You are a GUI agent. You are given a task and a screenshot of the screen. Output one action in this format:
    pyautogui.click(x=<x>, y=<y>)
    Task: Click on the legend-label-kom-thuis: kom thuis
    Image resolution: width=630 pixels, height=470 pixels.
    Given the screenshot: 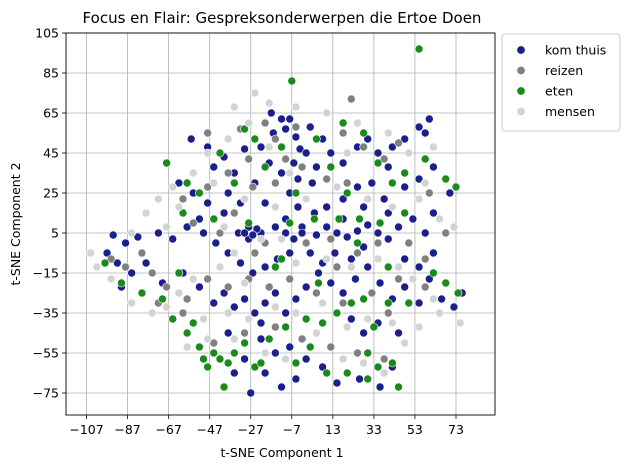 What is the action you would take?
    pyautogui.click(x=575, y=50)
    